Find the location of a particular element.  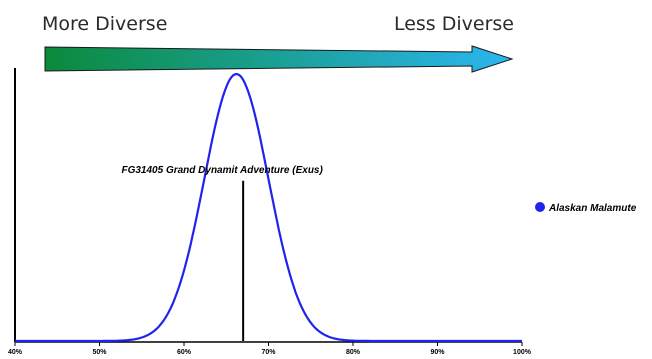

legend-marker-alaskan-malamute is located at coordinates (540, 207).